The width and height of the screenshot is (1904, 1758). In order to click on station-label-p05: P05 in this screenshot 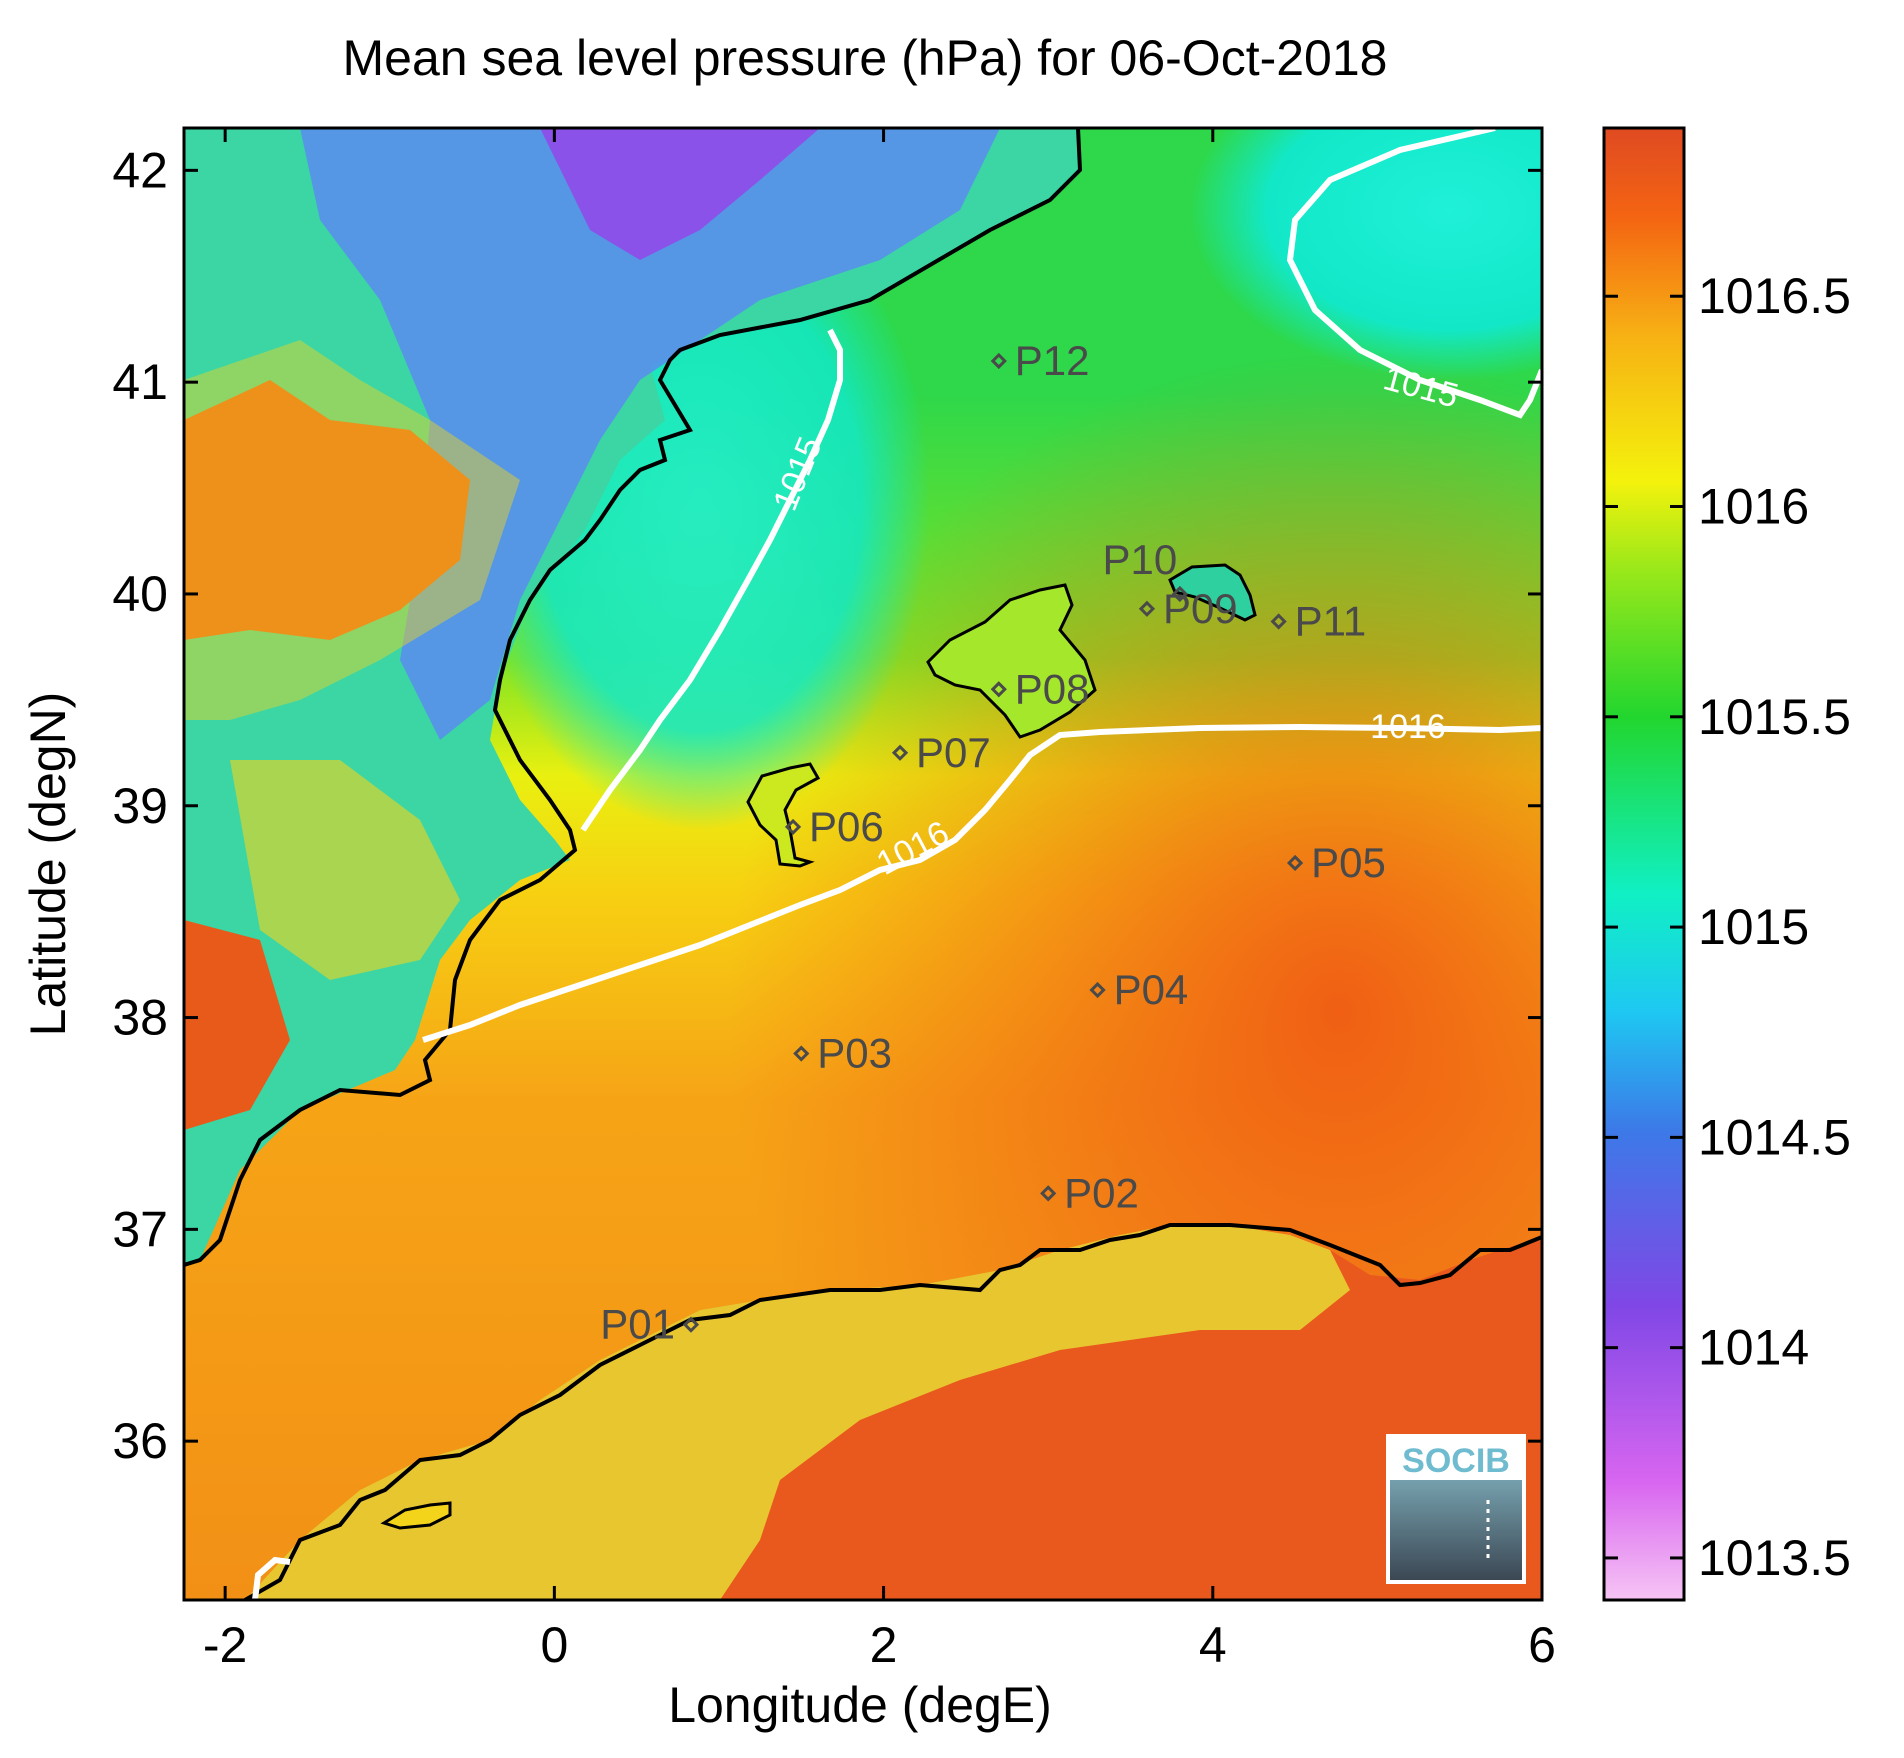, I will do `click(1348, 862)`.